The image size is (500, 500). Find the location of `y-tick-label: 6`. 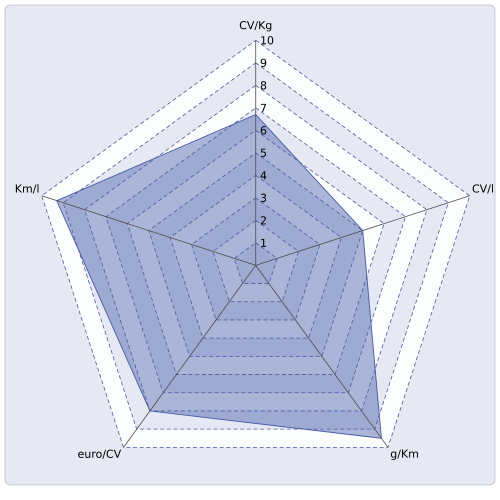

y-tick-label: 6 is located at coordinates (263, 130).